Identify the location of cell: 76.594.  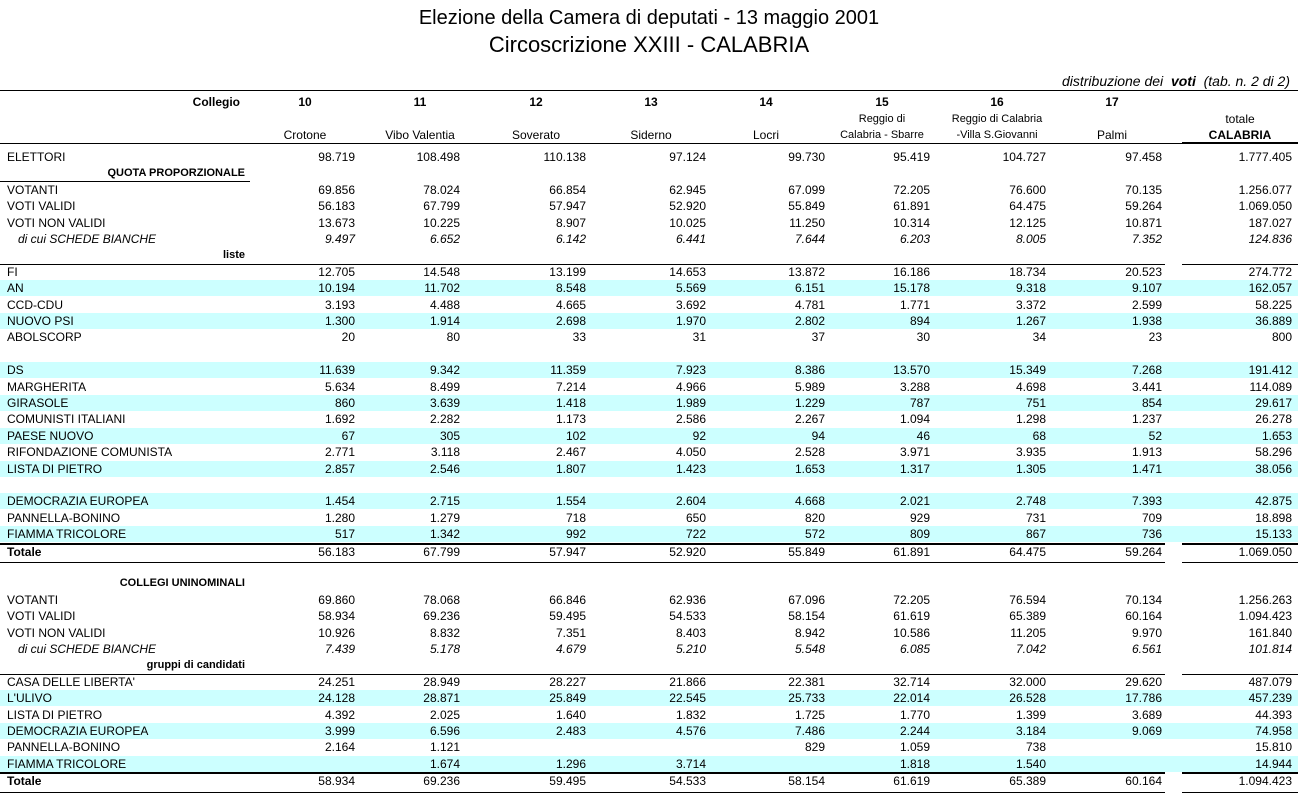
(1027, 599).